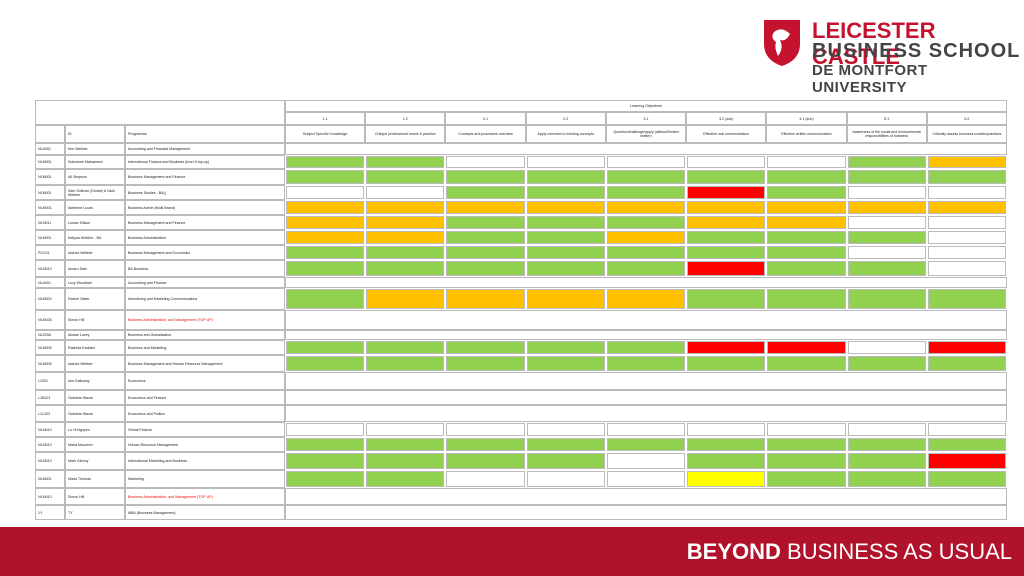 Image resolution: width=1024 pixels, height=576 pixels. What do you see at coordinates (205, 413) in the screenshot?
I see `row-programme: Economics and Politics` at bounding box center [205, 413].